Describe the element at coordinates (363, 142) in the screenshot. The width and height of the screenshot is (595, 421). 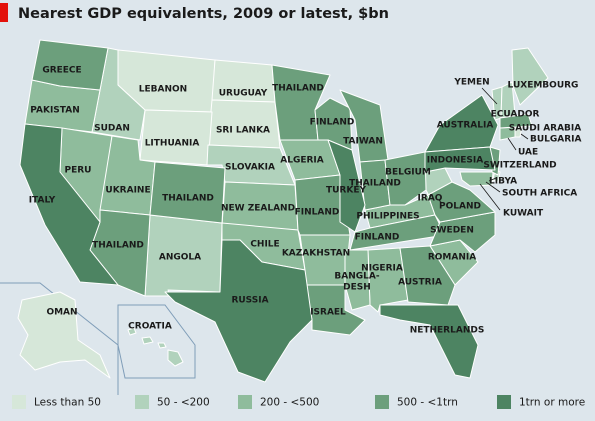
I see `region-label: TAIWAN` at that location.